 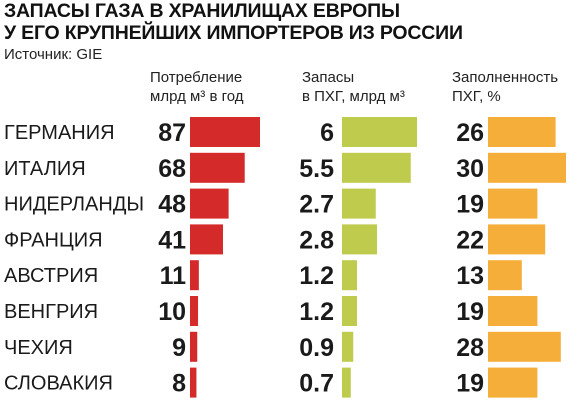 What do you see at coordinates (172, 240) in the screenshot?
I see `value-label-consumption: 41` at bounding box center [172, 240].